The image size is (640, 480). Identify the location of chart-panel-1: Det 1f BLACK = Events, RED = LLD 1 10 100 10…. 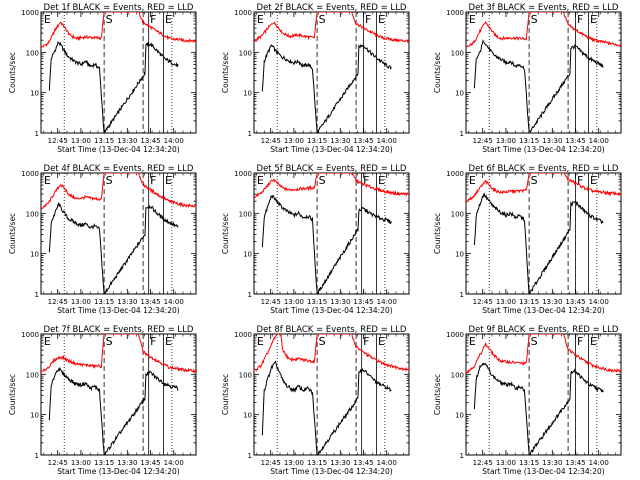
(102, 78).